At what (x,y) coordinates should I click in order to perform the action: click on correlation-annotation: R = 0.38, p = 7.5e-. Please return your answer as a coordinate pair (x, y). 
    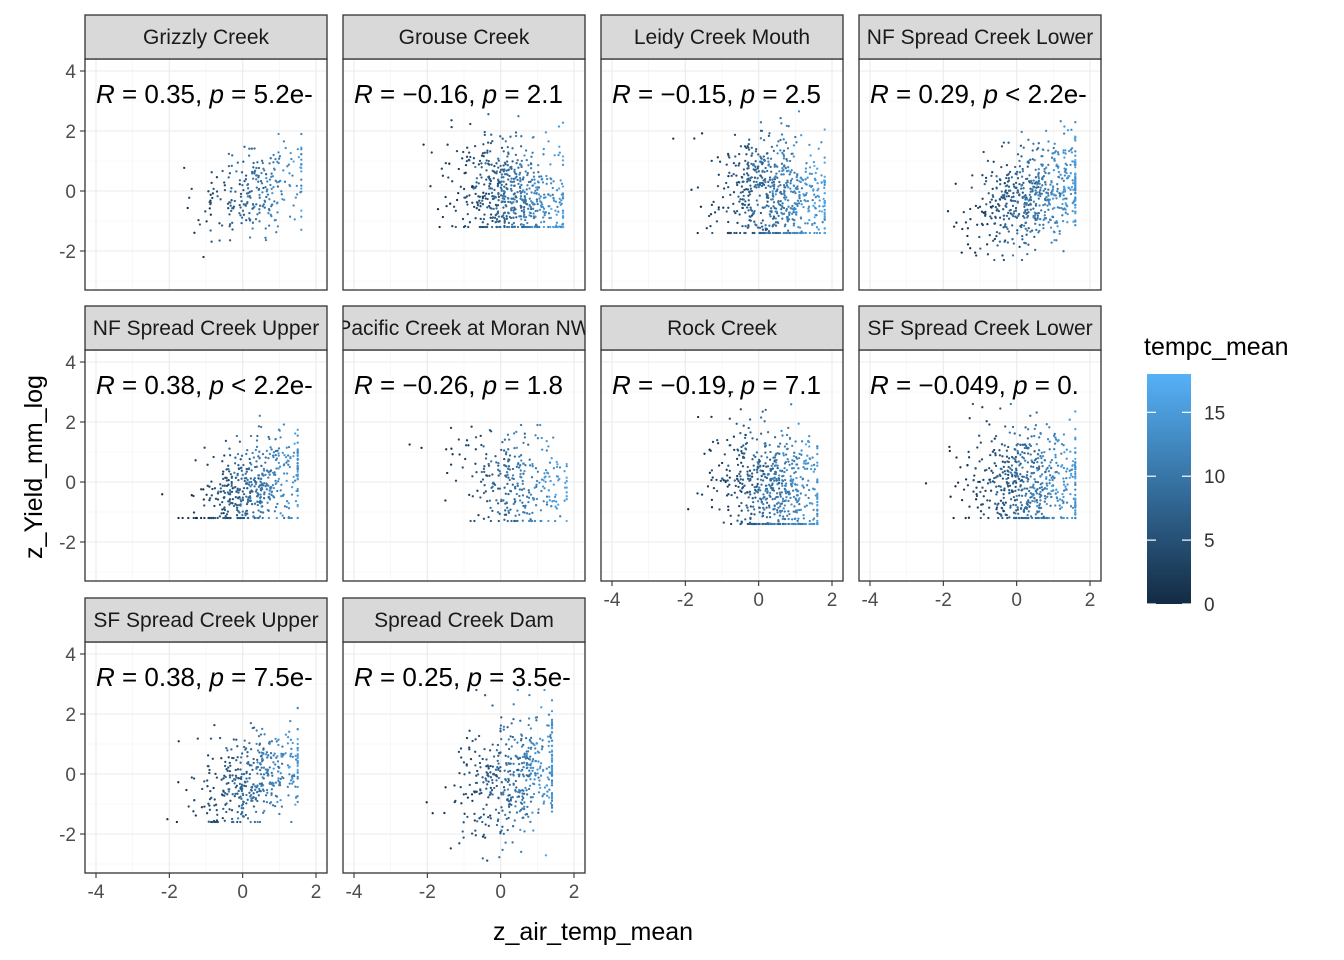
    Looking at the image, I should click on (204, 677).